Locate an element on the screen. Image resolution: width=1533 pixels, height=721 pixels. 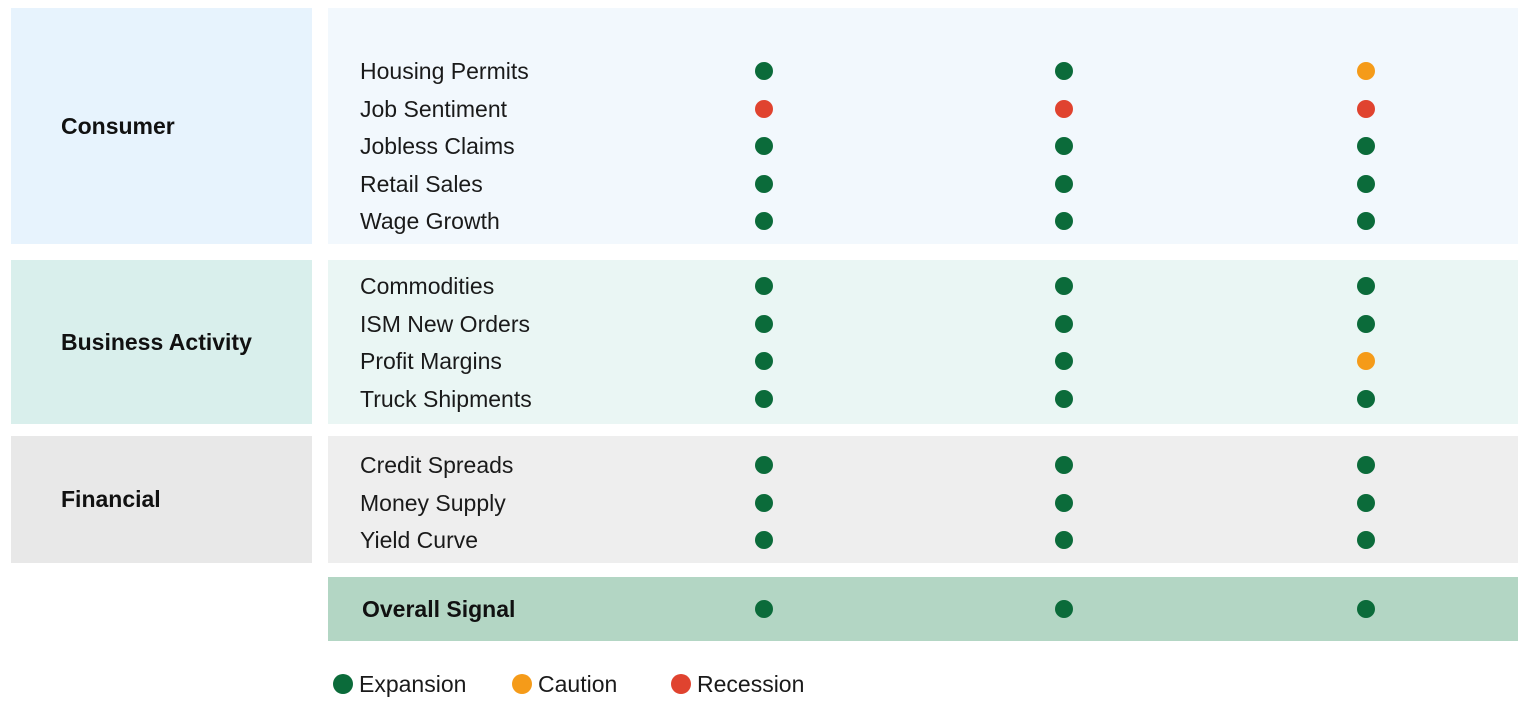
table-row: Credit Spreads is located at coordinates (923, 465).